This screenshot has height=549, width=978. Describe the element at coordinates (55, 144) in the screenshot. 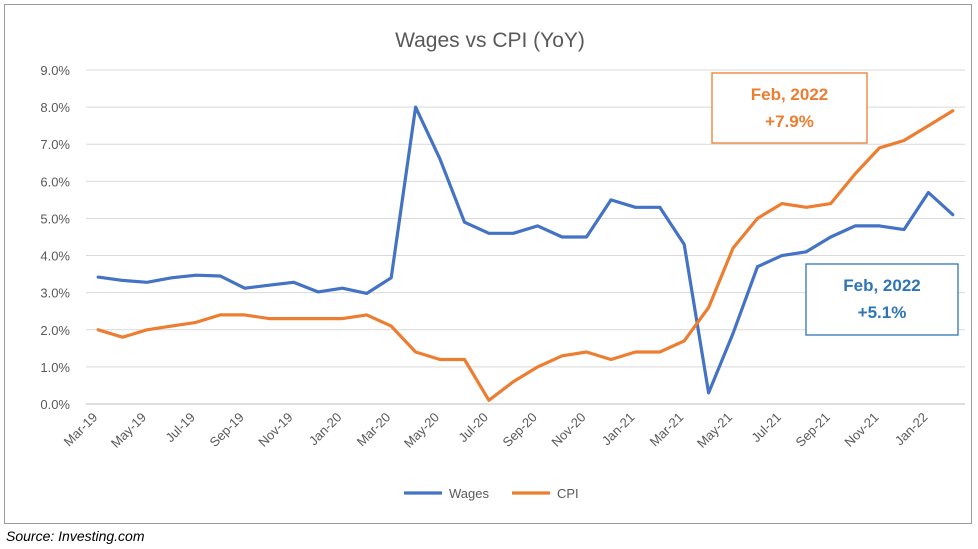

I see `y-tick-label: 7.0%` at that location.